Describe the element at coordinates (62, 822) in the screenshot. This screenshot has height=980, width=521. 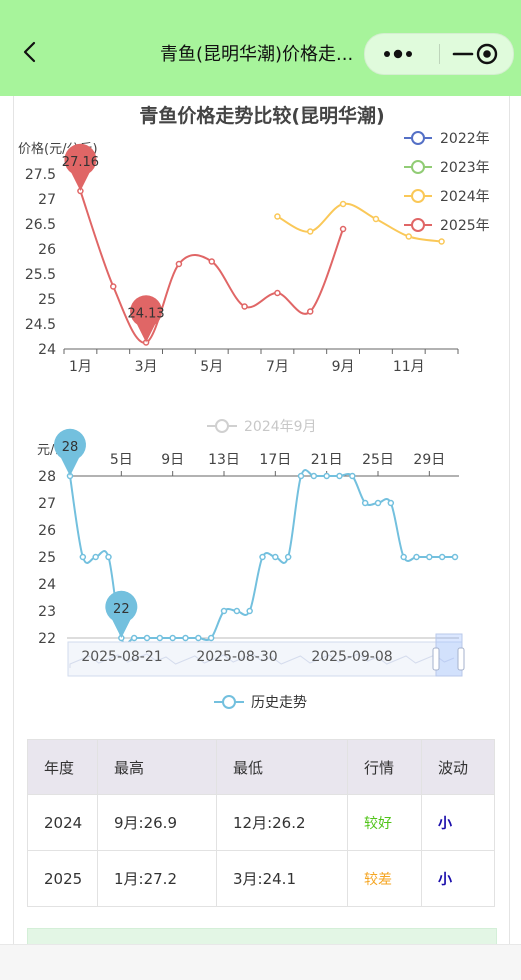
I see `cell-year: 2024` at that location.